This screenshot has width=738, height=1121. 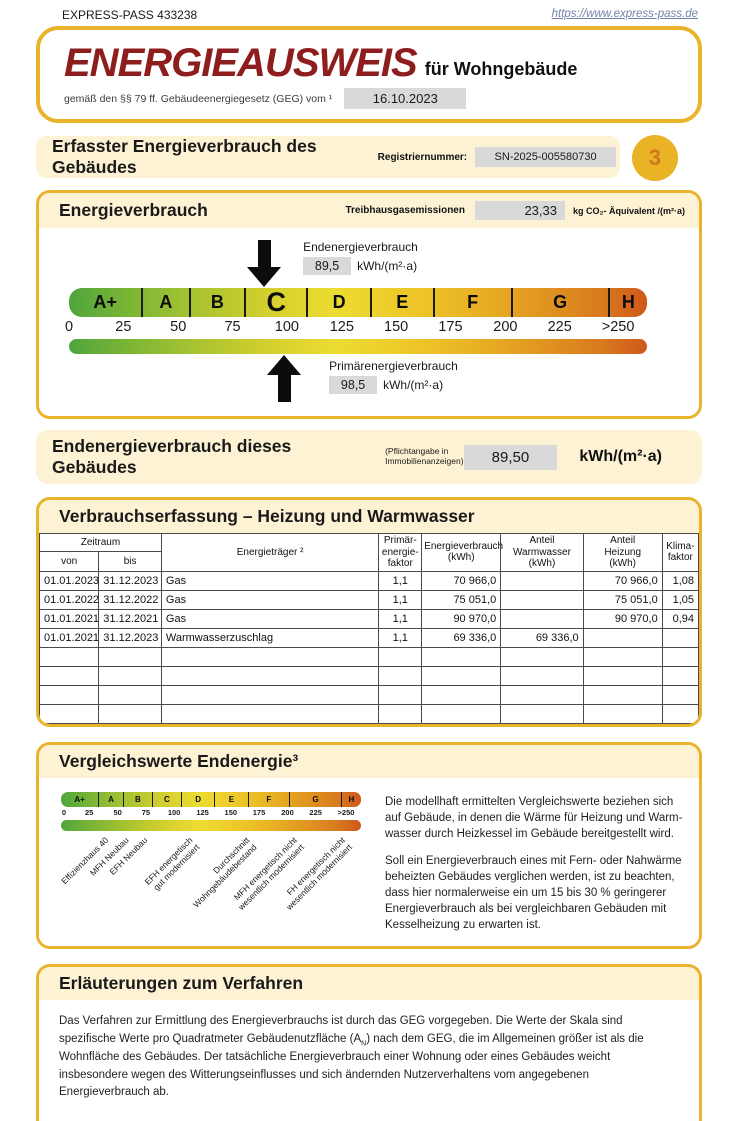 What do you see at coordinates (369, 984) in the screenshot?
I see `explanations-box-header: Erläuterungen zum Verfahren` at bounding box center [369, 984].